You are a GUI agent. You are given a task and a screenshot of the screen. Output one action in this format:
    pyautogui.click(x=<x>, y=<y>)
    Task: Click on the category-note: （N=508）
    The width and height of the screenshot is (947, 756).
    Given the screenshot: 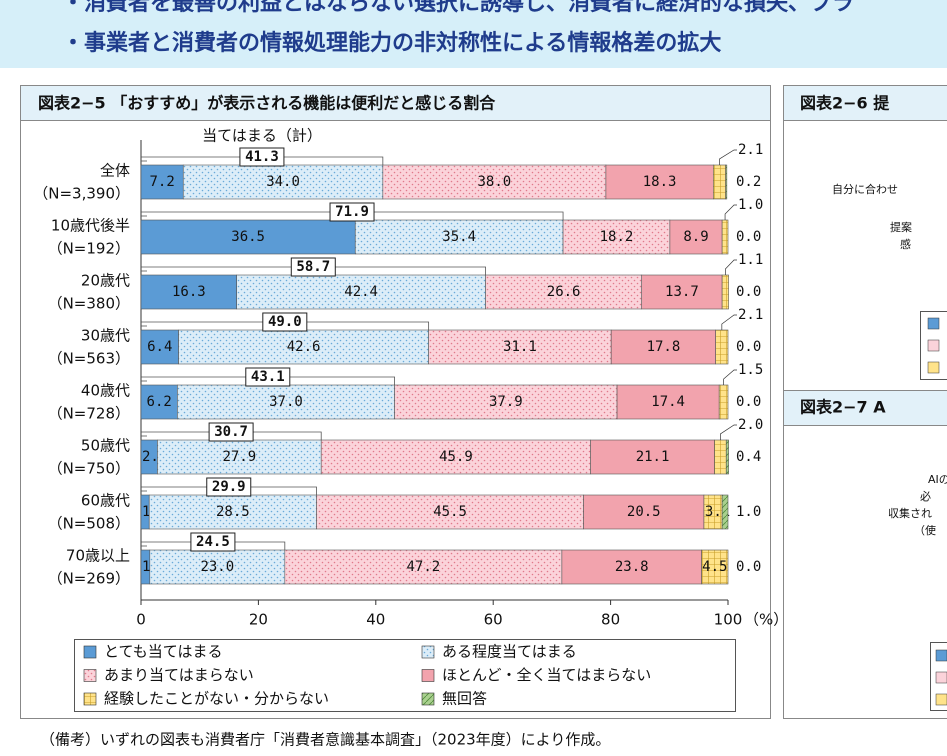 What is the action you would take?
    pyautogui.click(x=89, y=524)
    